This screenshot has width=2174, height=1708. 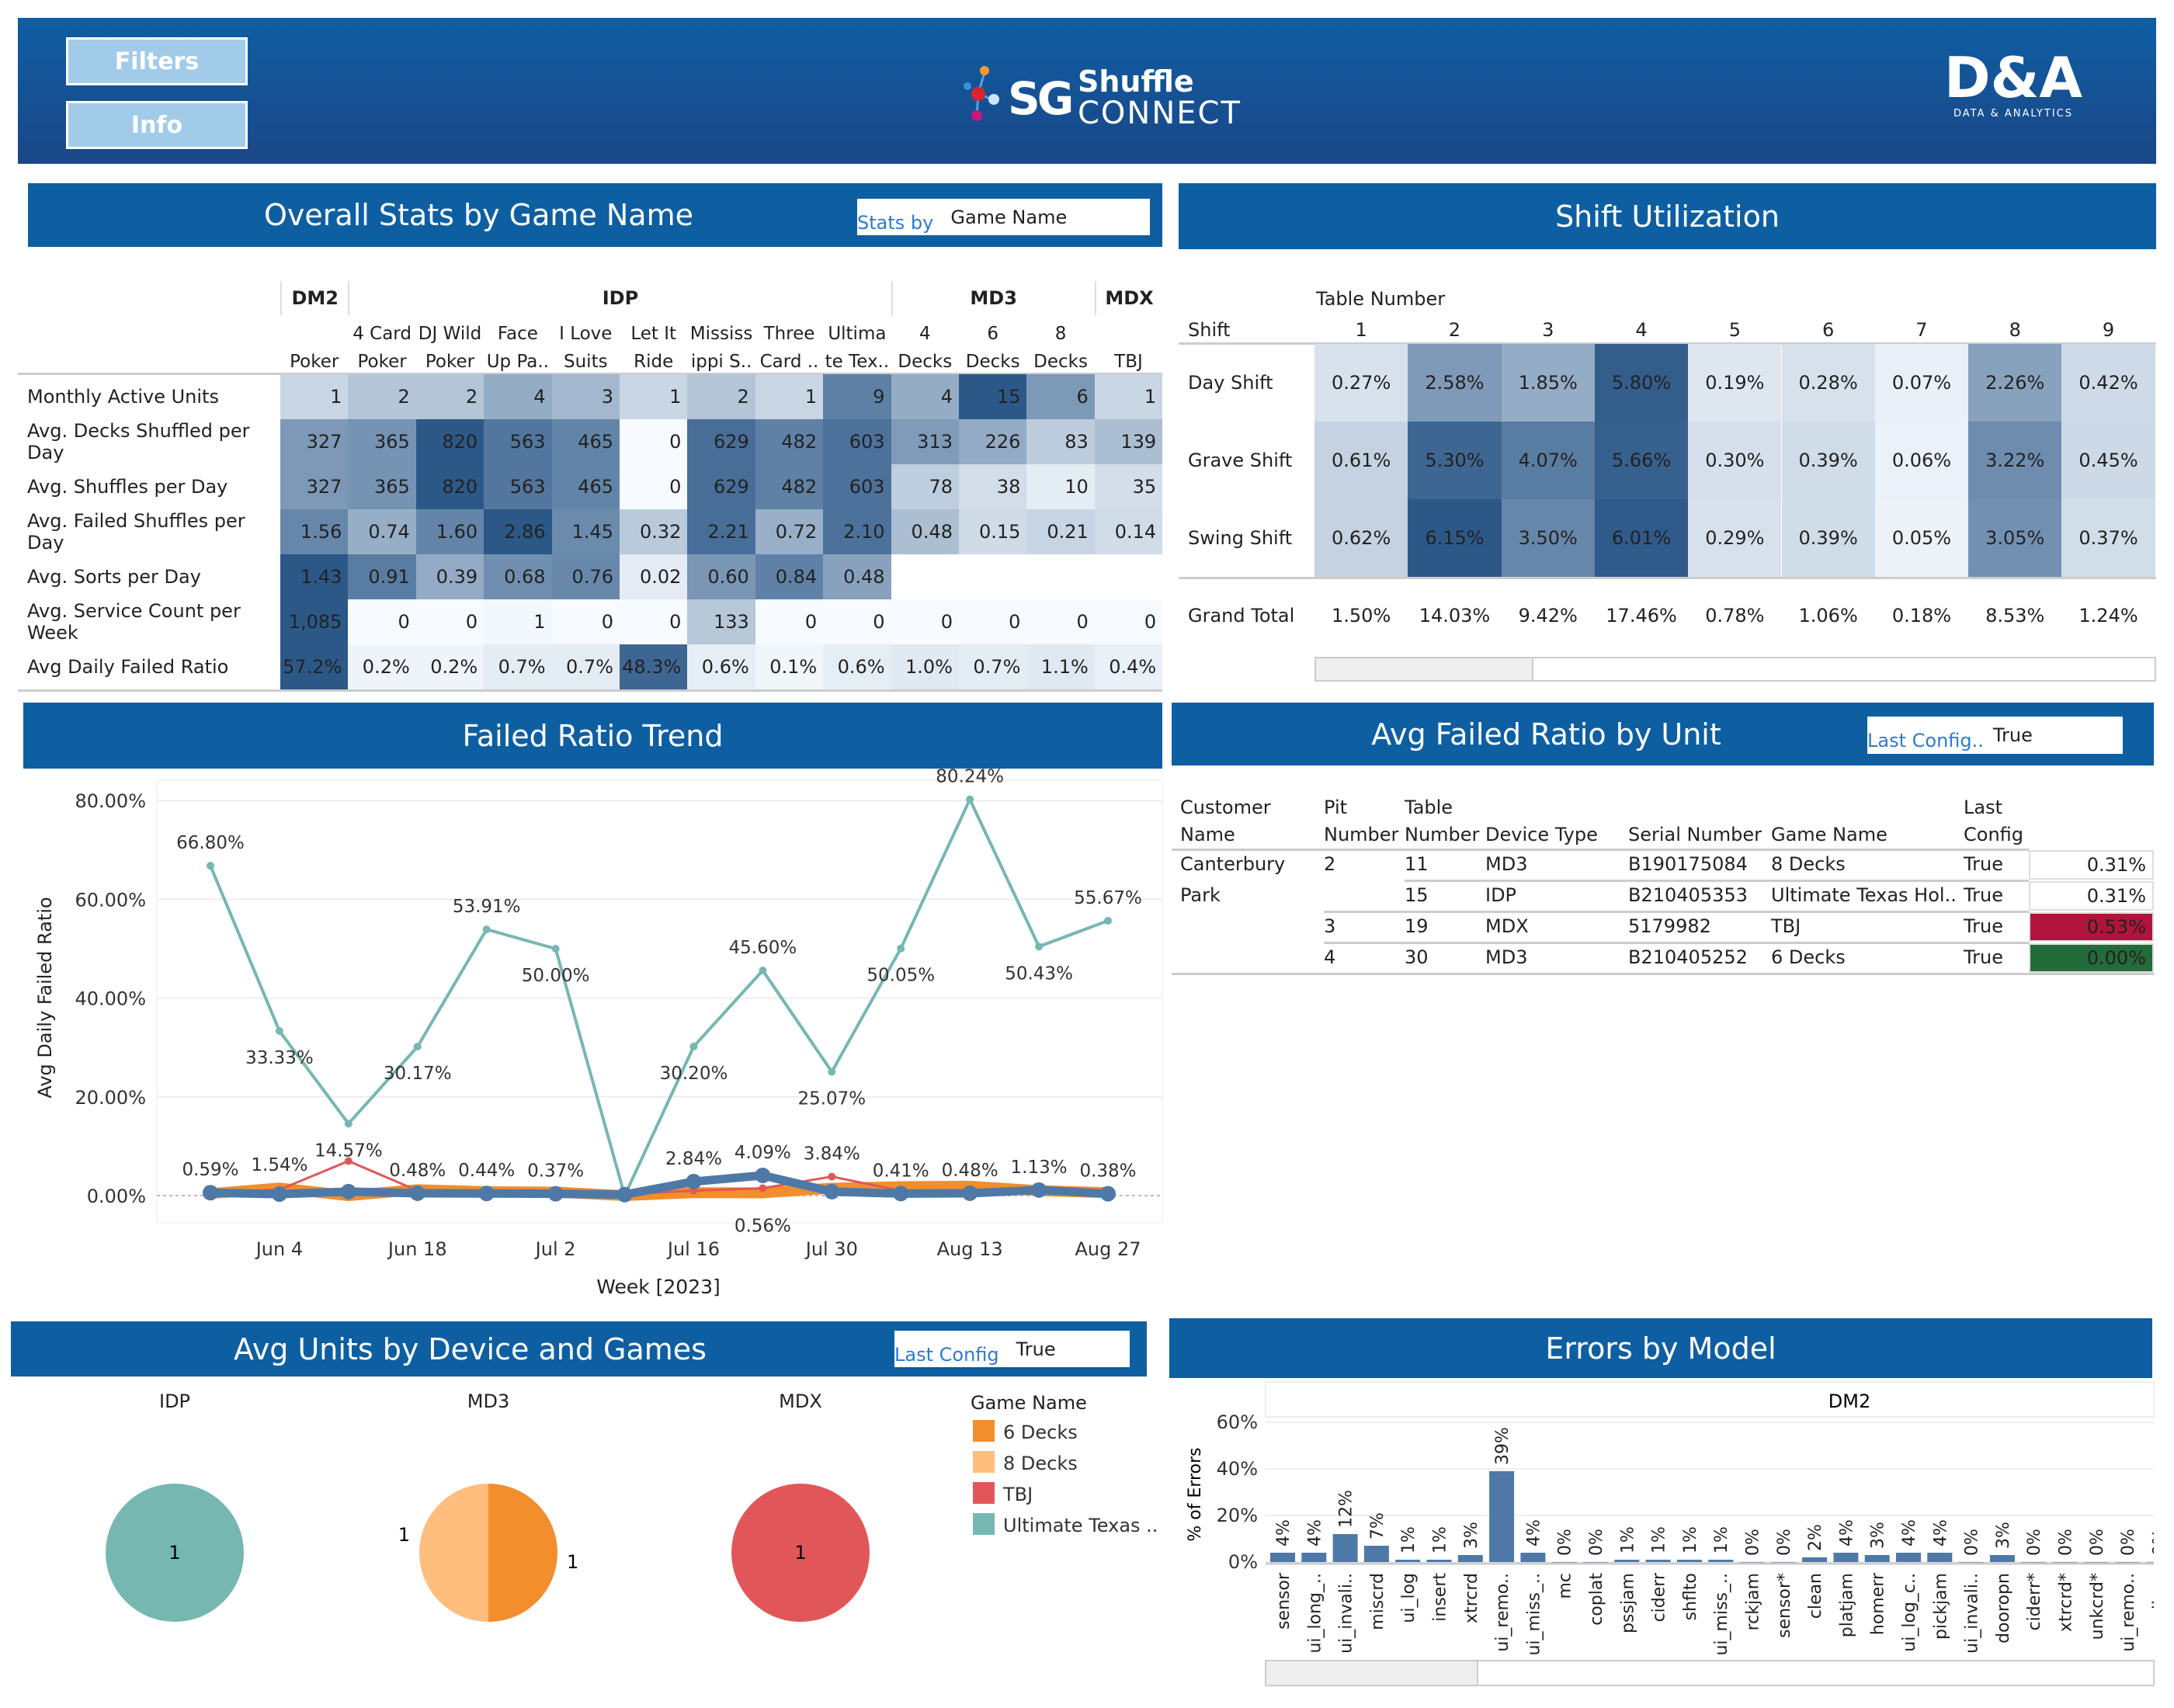 I want to click on stats-by-value: Game Name, so click(x=1009, y=217).